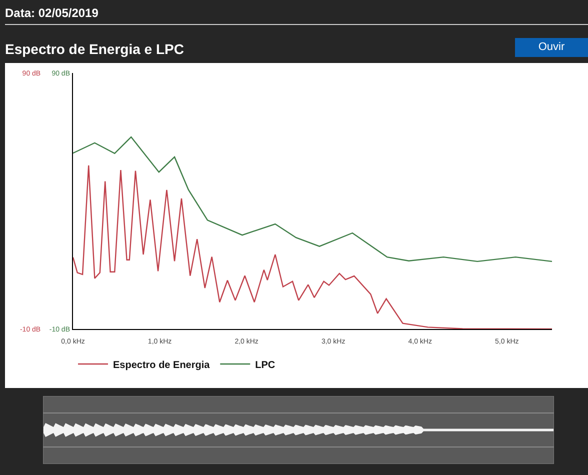  Describe the element at coordinates (265, 365) in the screenshot. I see `legend-label: LPC` at that location.